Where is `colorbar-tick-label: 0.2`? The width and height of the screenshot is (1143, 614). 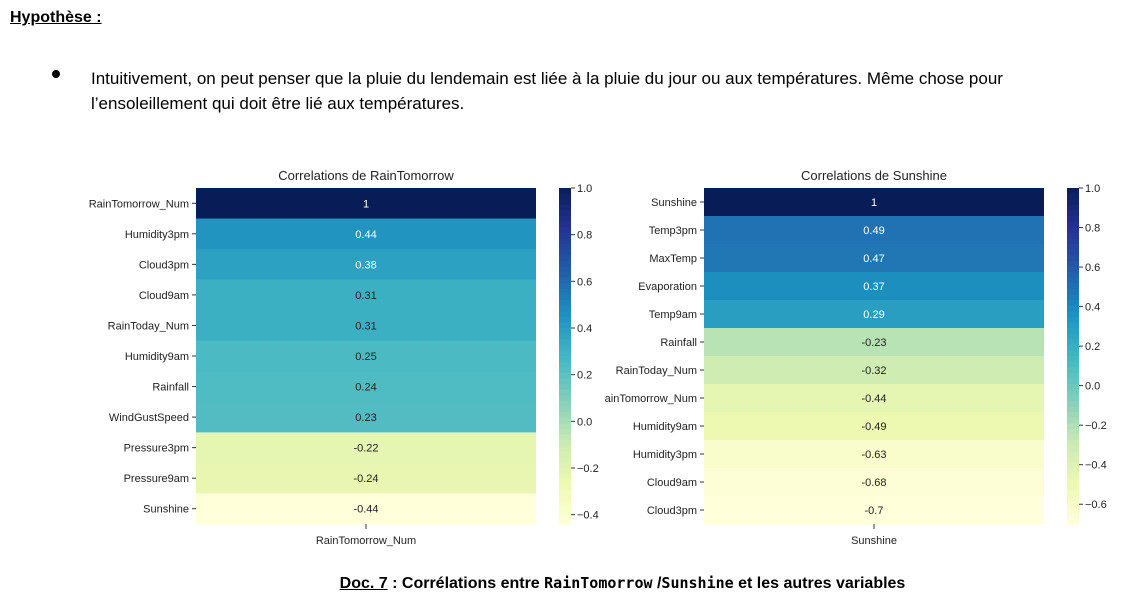 colorbar-tick-label: 0.2 is located at coordinates (1092, 347).